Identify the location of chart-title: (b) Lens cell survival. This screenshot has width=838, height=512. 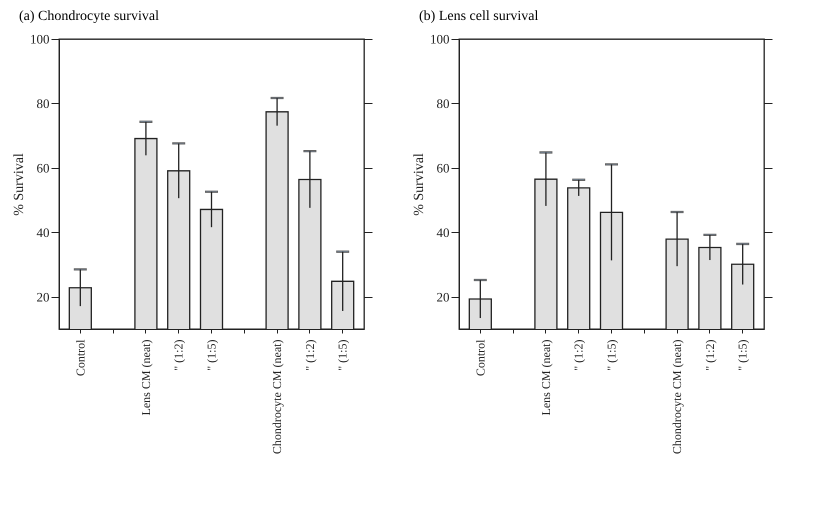
(478, 16).